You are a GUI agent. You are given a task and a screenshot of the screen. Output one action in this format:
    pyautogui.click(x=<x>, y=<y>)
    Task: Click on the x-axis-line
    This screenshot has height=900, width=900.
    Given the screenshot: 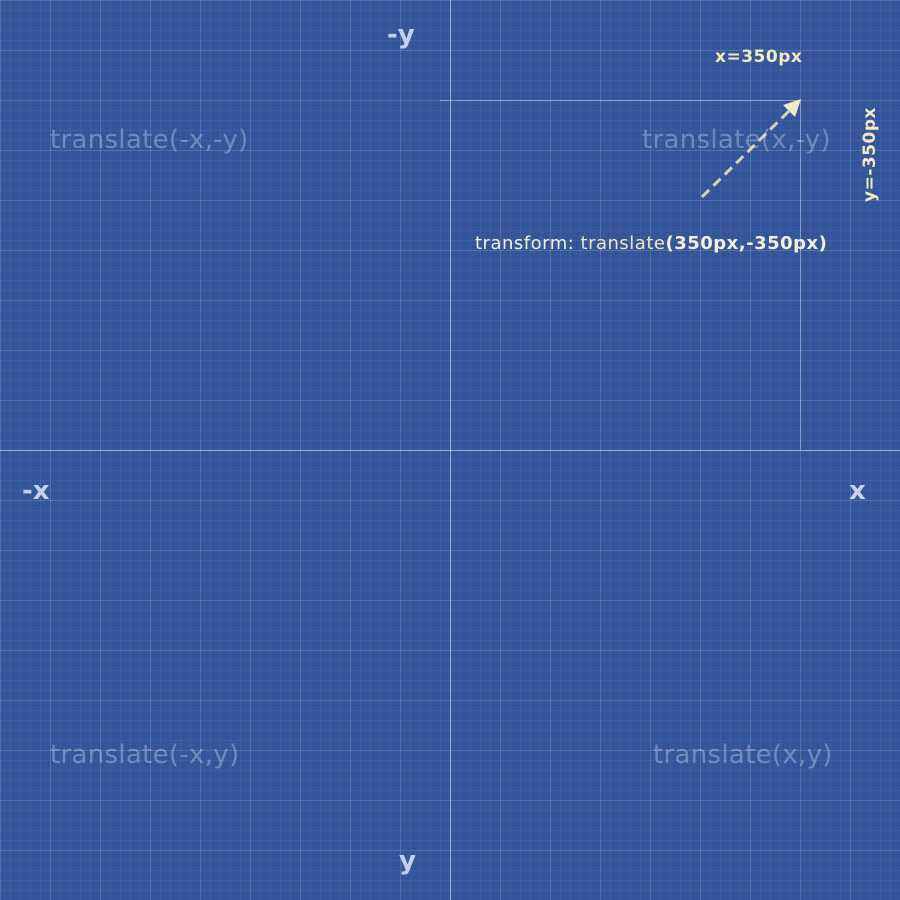 What is the action you would take?
    pyautogui.click(x=450, y=450)
    